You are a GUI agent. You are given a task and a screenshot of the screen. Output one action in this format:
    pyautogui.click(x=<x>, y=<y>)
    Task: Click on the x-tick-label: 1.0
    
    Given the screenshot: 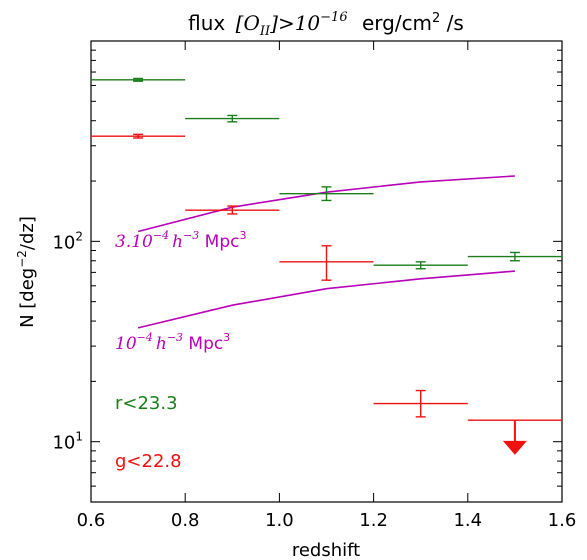 What is the action you would take?
    pyautogui.click(x=279, y=520)
    